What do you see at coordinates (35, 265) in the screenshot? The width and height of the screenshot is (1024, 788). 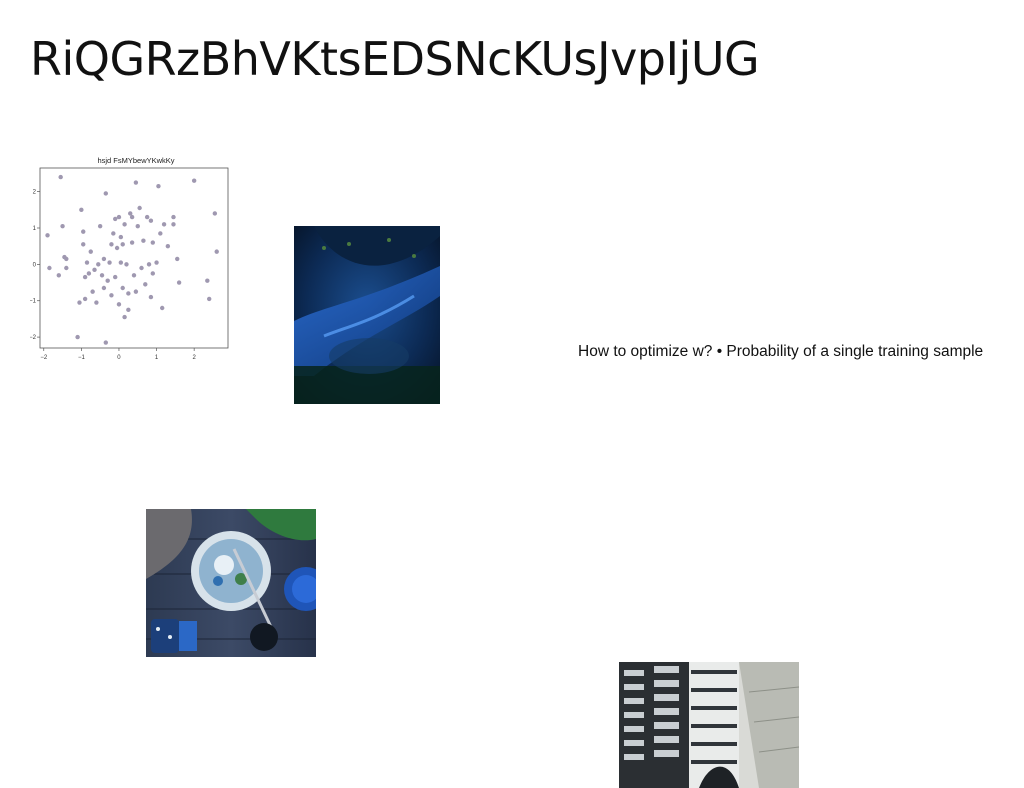 I see `y-tick-label: 0` at bounding box center [35, 265].